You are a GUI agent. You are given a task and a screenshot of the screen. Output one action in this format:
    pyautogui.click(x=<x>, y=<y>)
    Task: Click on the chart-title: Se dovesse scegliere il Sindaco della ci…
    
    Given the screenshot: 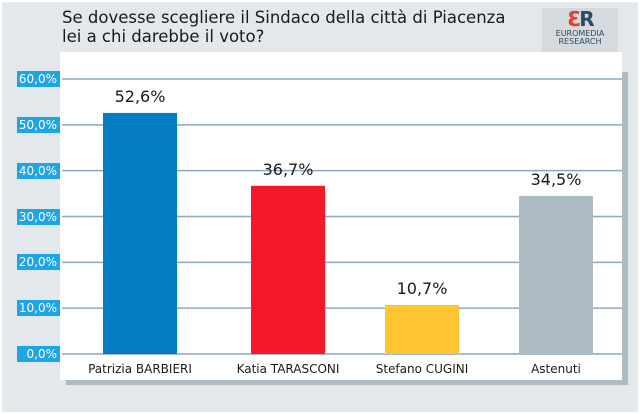 What is the action you would take?
    pyautogui.click(x=284, y=27)
    